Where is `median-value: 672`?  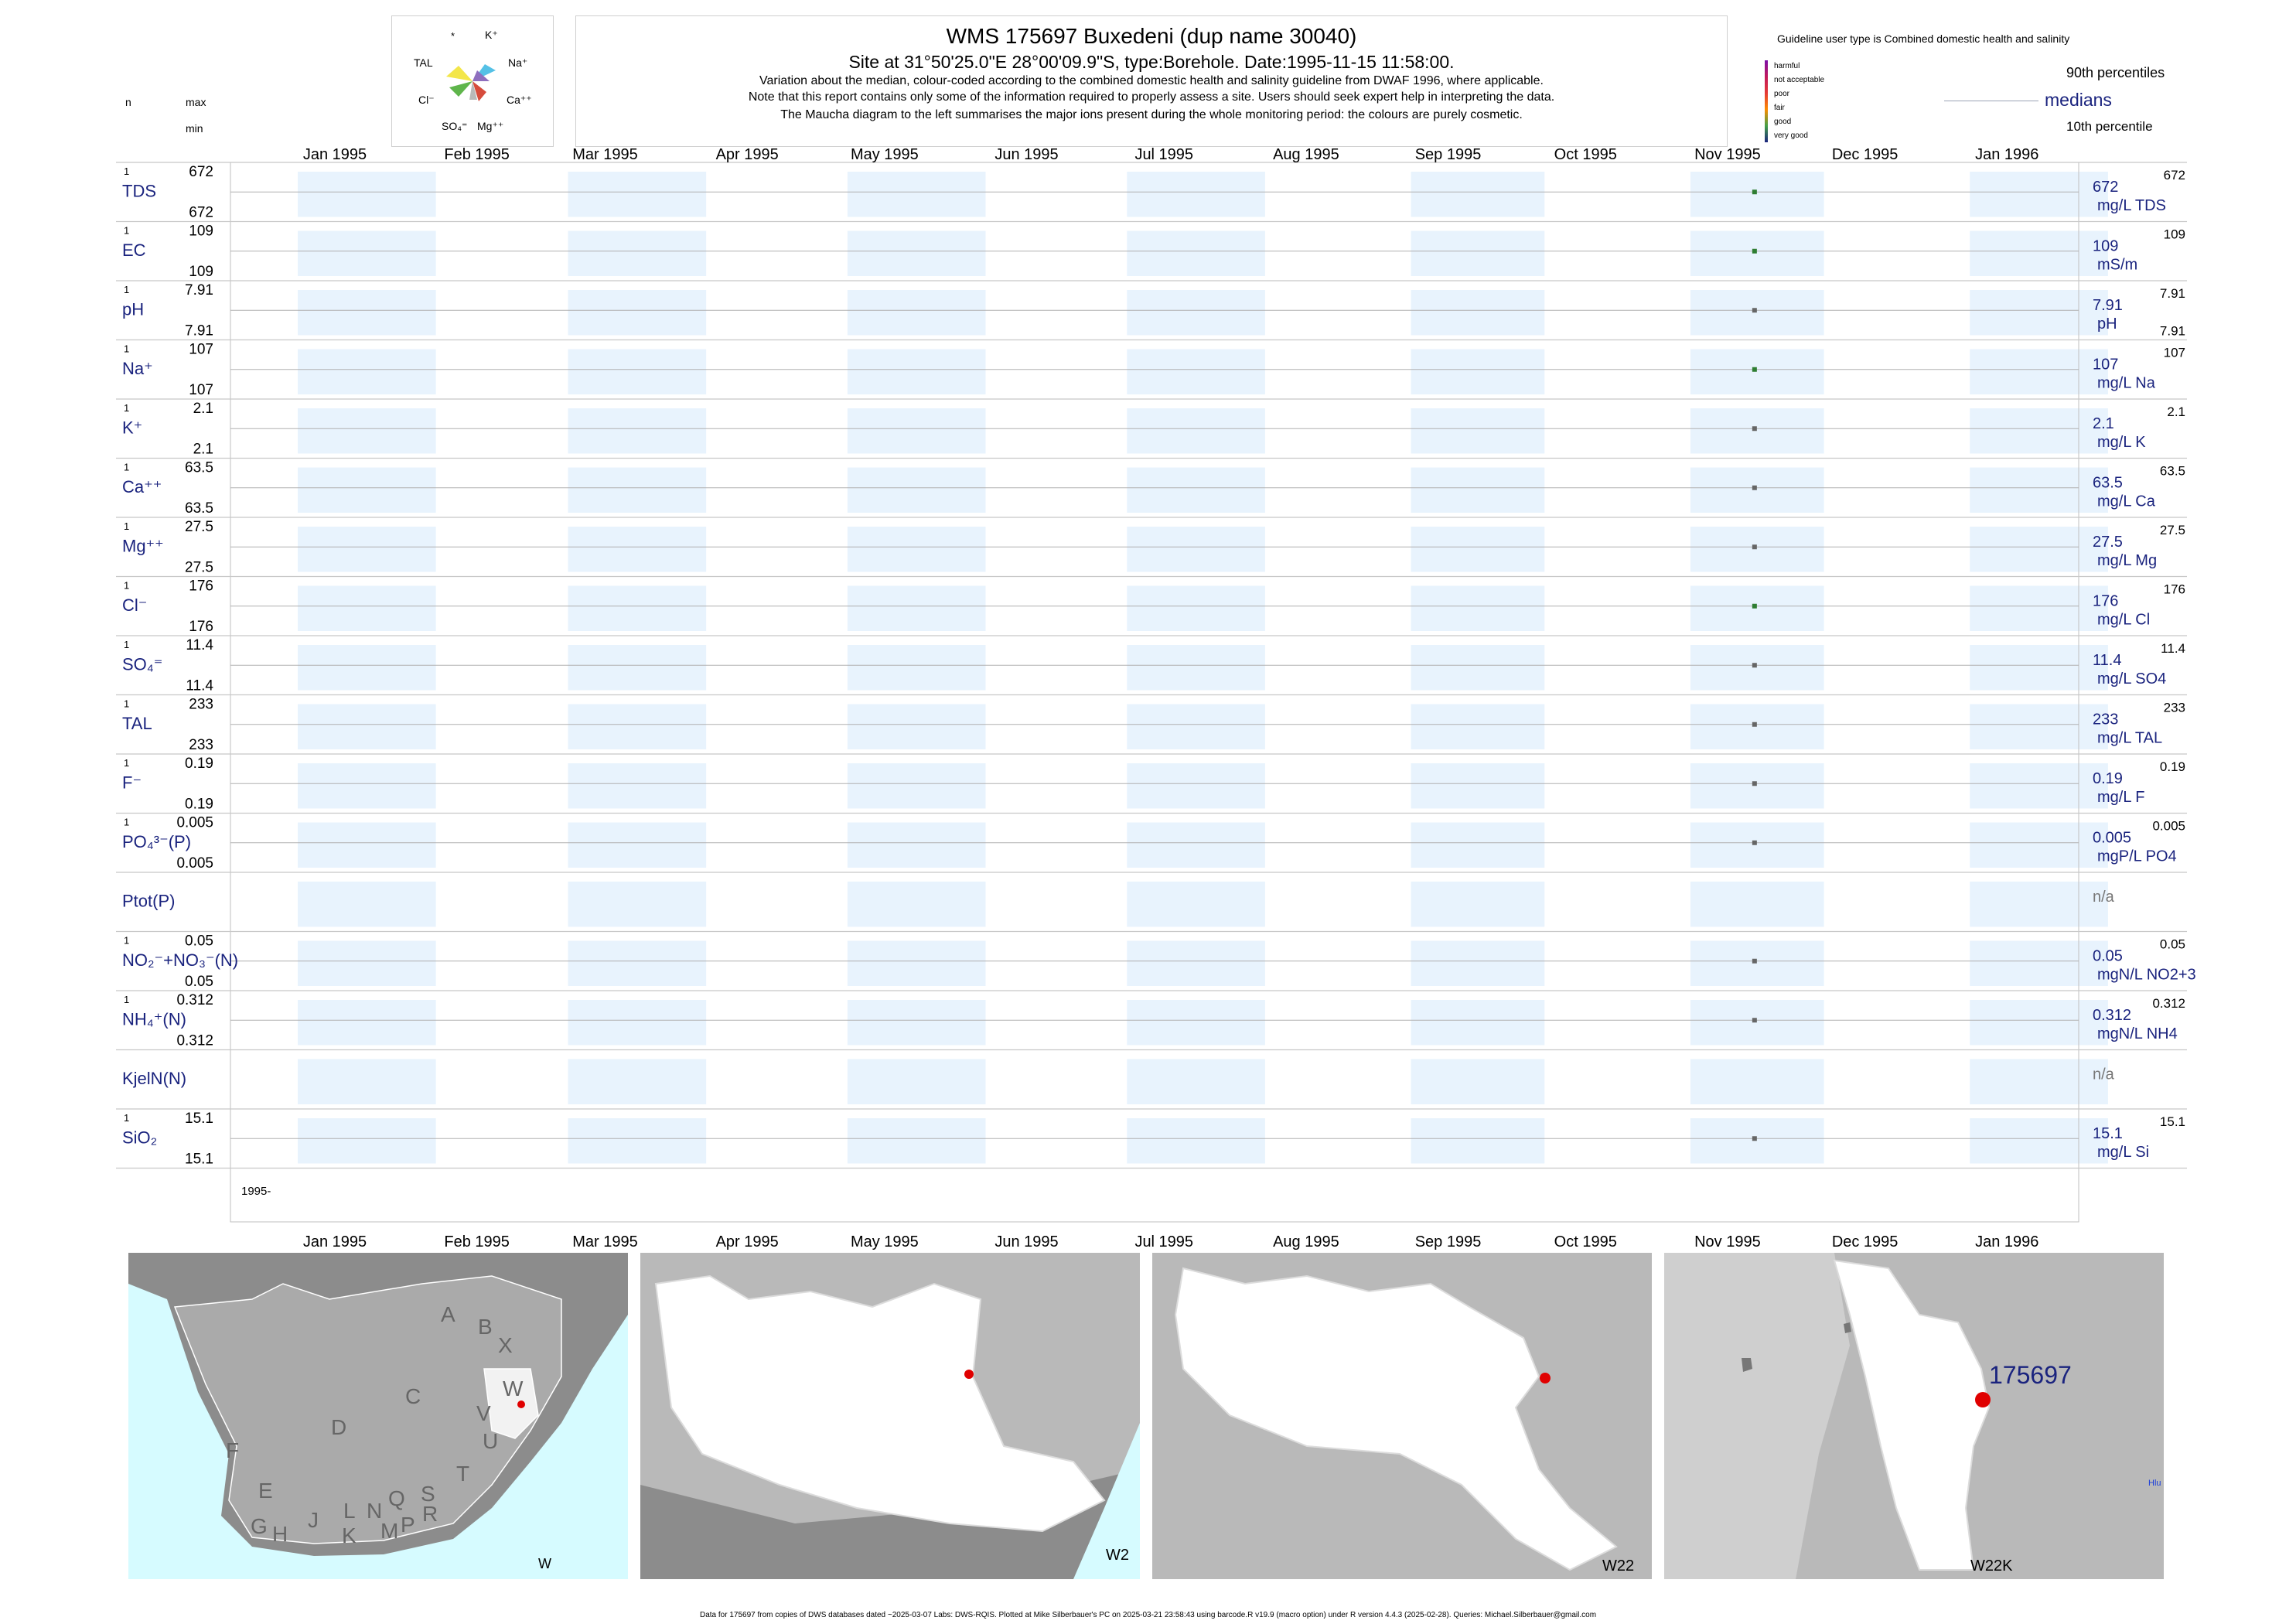
median-value: 672 is located at coordinates (2105, 187).